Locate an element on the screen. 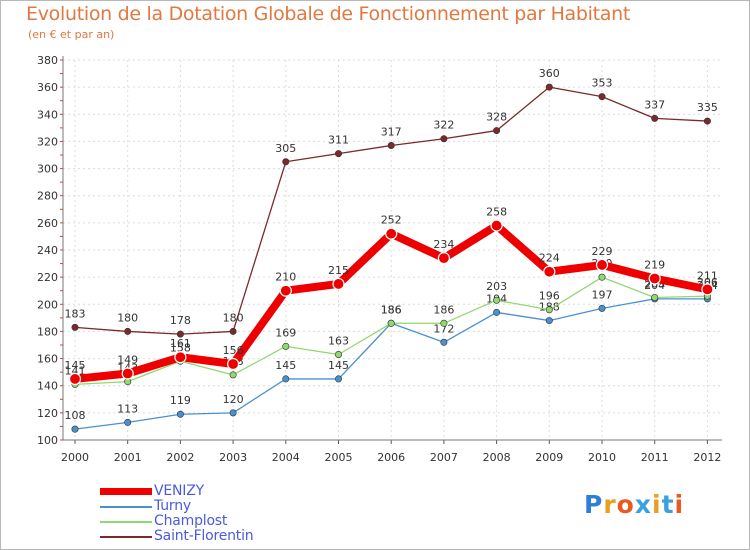 The height and width of the screenshot is (550, 750). data-label-champlost: 141 is located at coordinates (75, 370).